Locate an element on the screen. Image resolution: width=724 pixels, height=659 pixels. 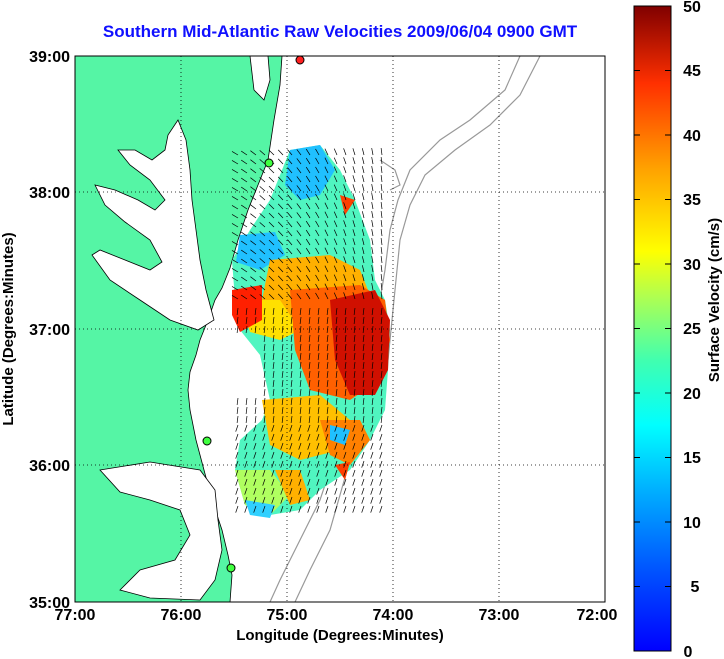
station-marker is located at coordinates (300, 60).